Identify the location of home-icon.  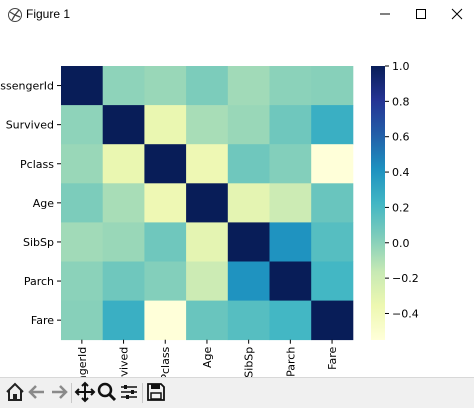
(15, 391).